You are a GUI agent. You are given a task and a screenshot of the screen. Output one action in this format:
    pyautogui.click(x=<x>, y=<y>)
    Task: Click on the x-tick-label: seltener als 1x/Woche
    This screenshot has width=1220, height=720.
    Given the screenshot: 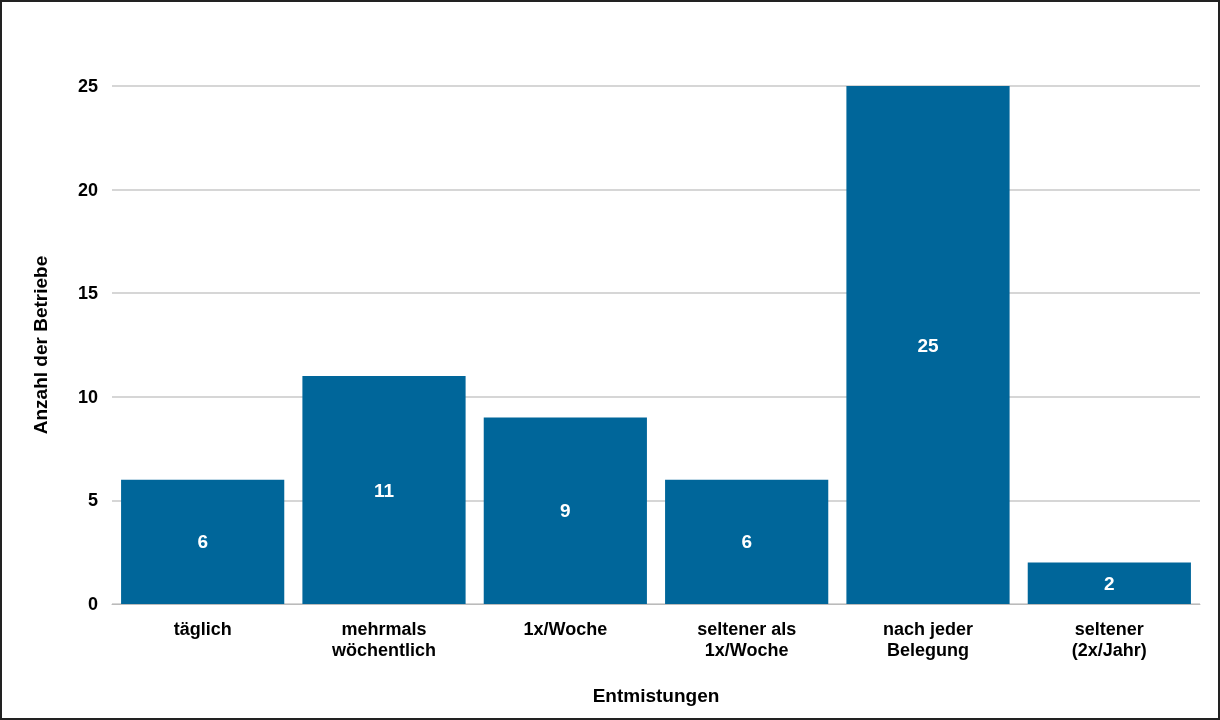 What is the action you would take?
    pyautogui.click(x=747, y=639)
    